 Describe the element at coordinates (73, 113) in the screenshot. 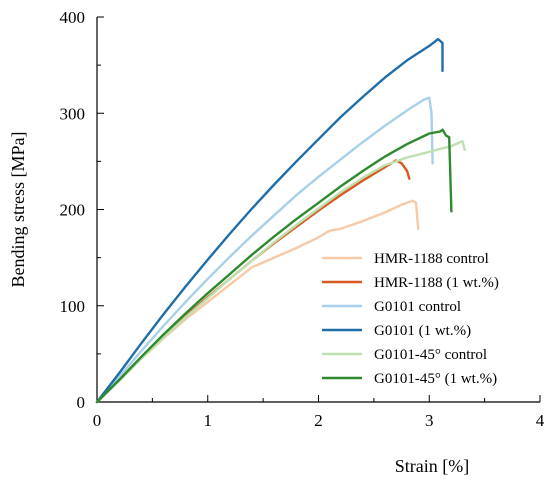

I see `y-tick-label: 300` at that location.